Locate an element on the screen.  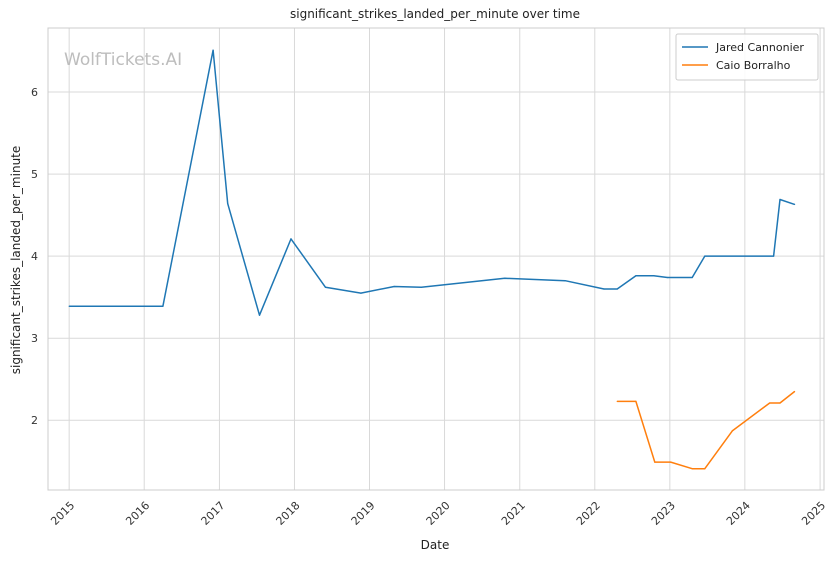
legend-label: Jared Cannonier is located at coordinates (759, 47).